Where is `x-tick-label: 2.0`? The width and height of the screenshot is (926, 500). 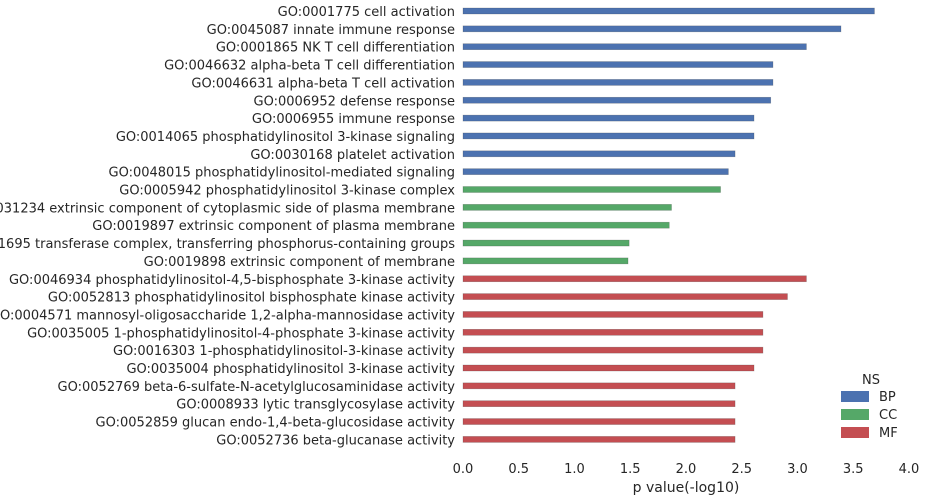
x-tick-label: 2.0 is located at coordinates (686, 469).